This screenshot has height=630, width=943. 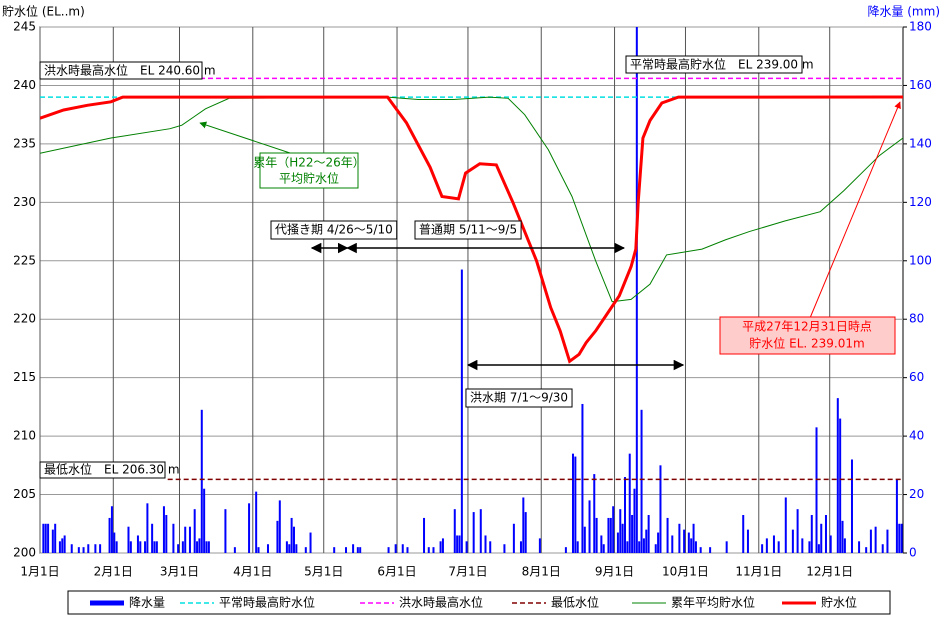 I want to click on y2-tick-label: 140, so click(x=920, y=143).